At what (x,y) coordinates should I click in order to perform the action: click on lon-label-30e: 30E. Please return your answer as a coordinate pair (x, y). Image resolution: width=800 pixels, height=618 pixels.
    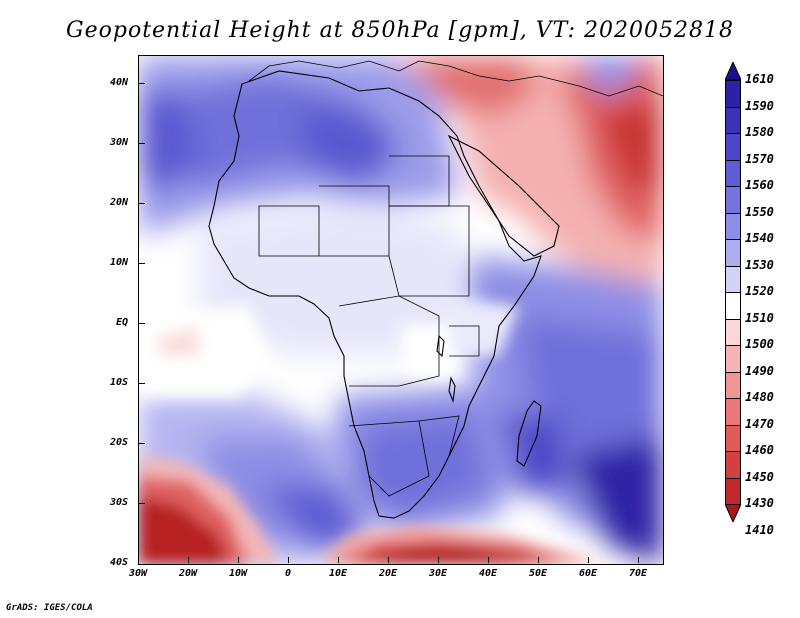
    Looking at the image, I should click on (438, 573).